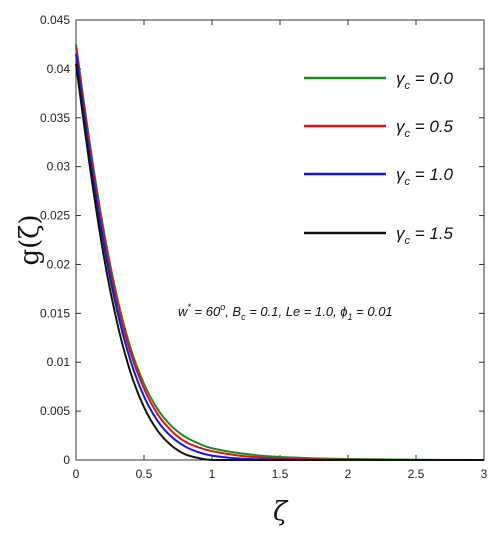  I want to click on legend-value: = 0.0, so click(432, 78).